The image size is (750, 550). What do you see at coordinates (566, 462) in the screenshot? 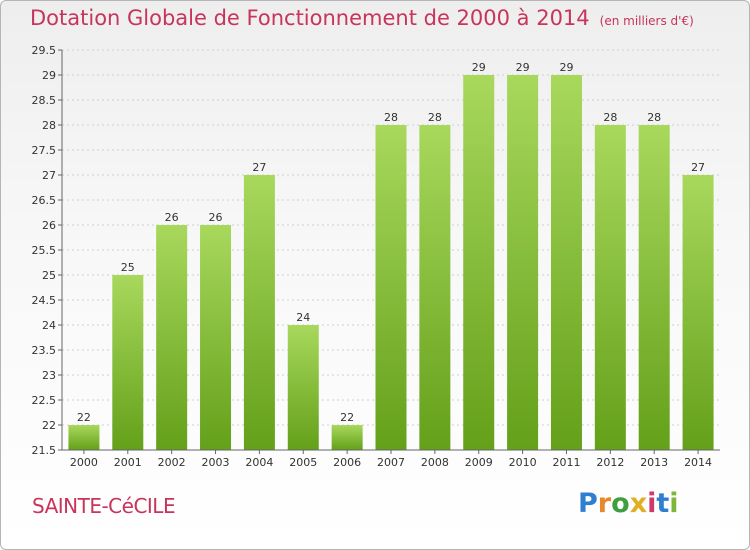
I see `x-tick-label: 2011` at bounding box center [566, 462].